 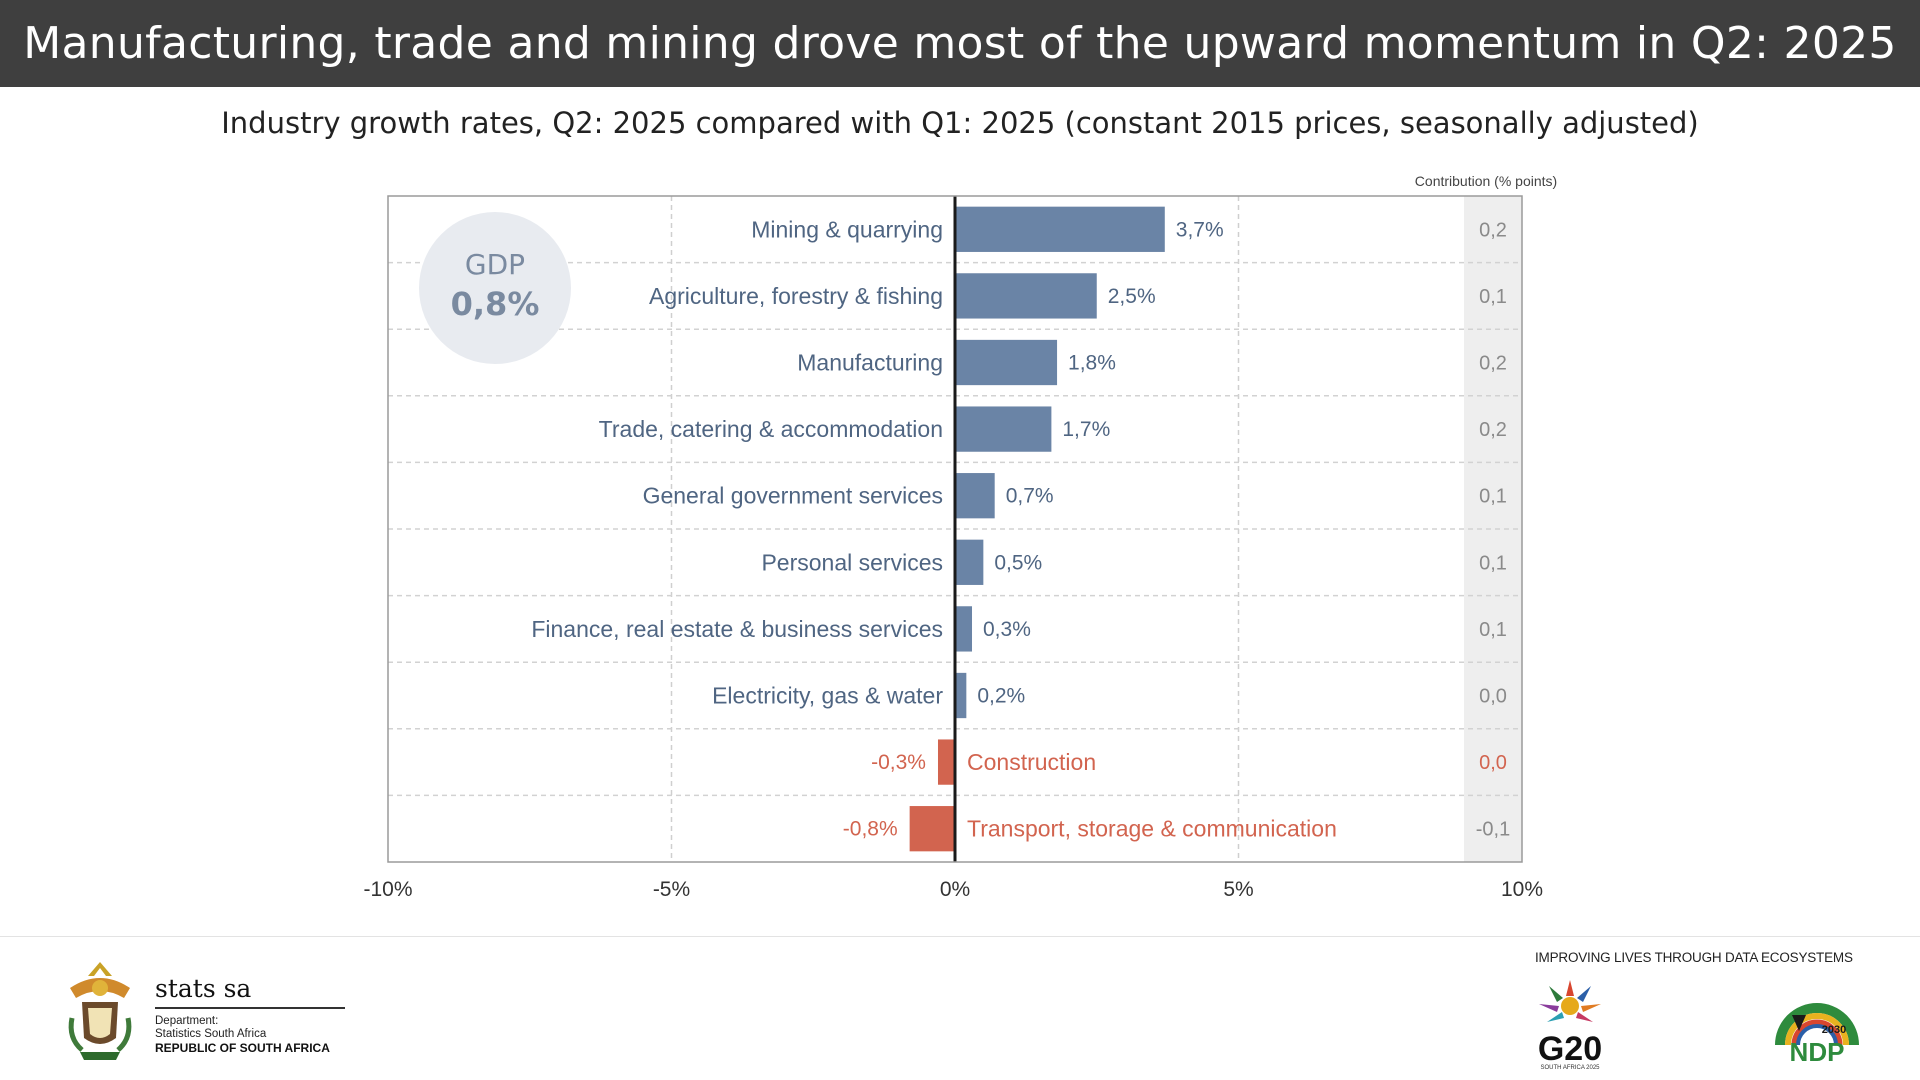 What do you see at coordinates (1486, 181) in the screenshot?
I see `contribution-header: Contribution (% points)` at bounding box center [1486, 181].